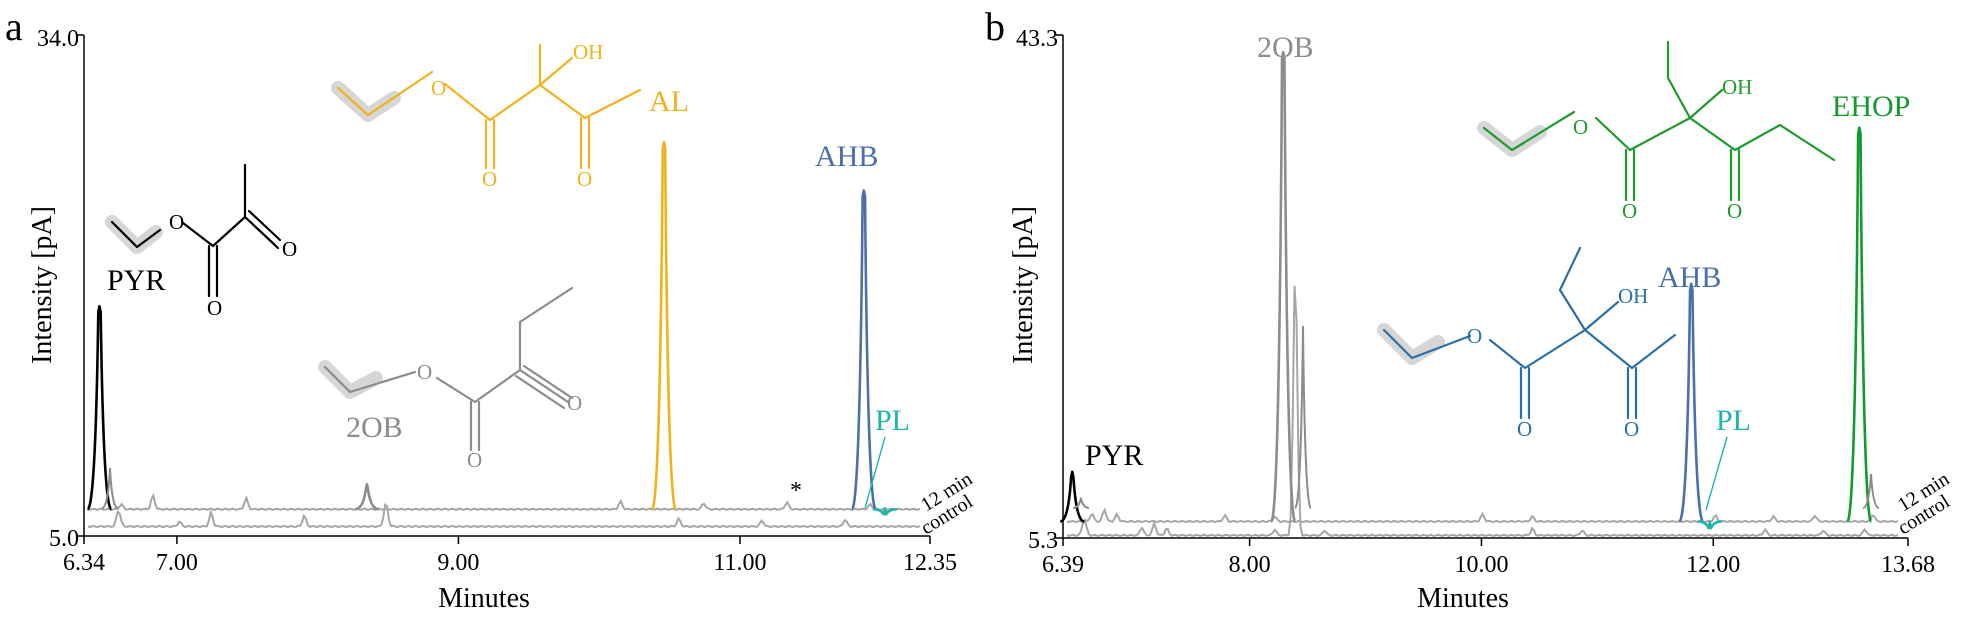 The width and height of the screenshot is (1964, 624). I want to click on panel-b-ahb-atom-1: O, so click(1474, 336).